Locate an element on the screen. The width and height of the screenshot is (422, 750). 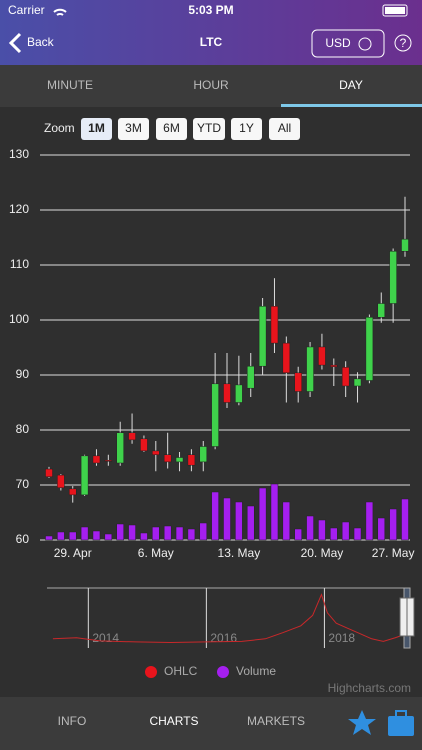
header is located at coordinates (211, 32).